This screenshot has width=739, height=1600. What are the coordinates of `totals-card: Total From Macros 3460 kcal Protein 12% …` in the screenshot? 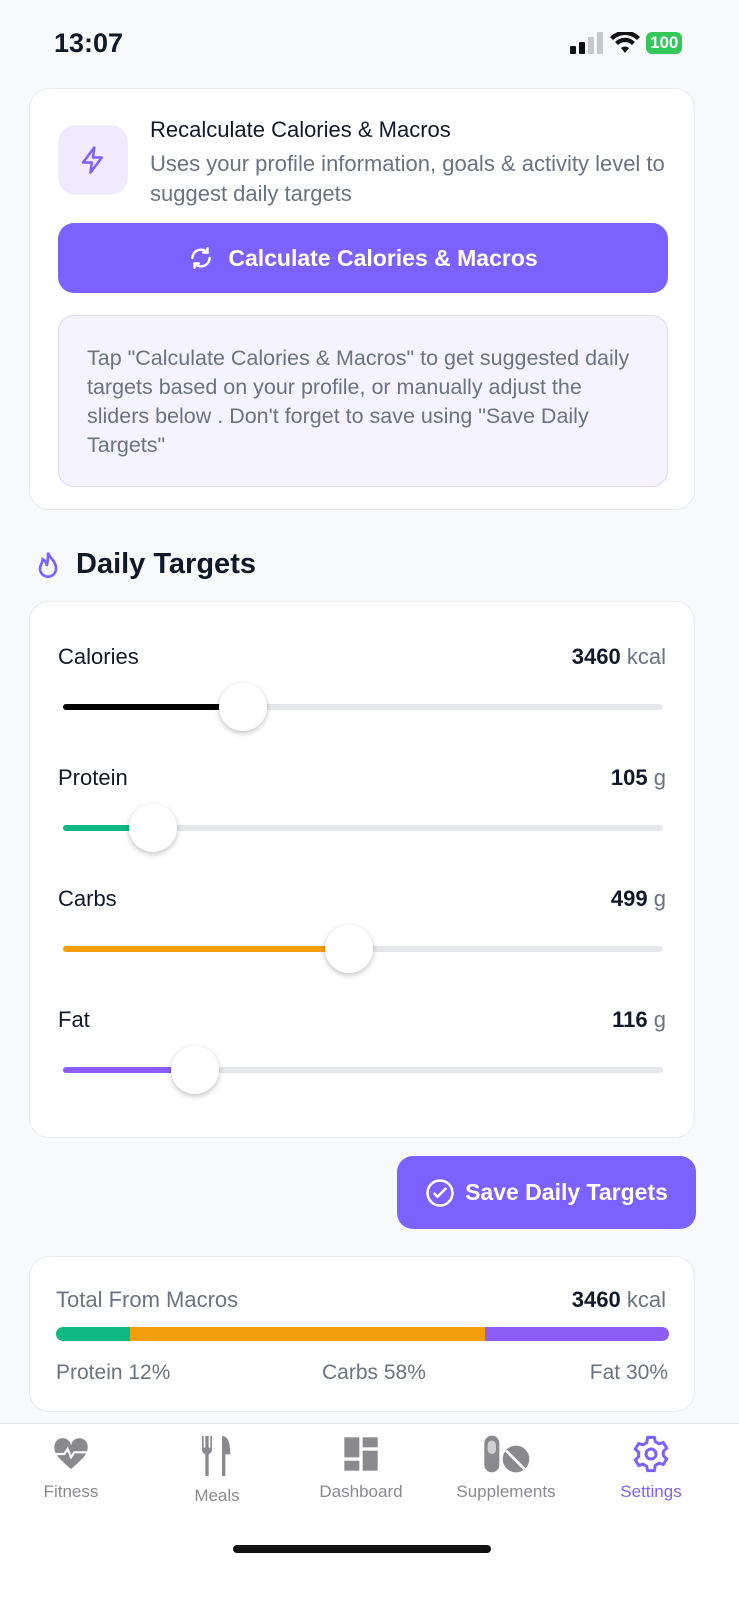 It's located at (362, 1334).